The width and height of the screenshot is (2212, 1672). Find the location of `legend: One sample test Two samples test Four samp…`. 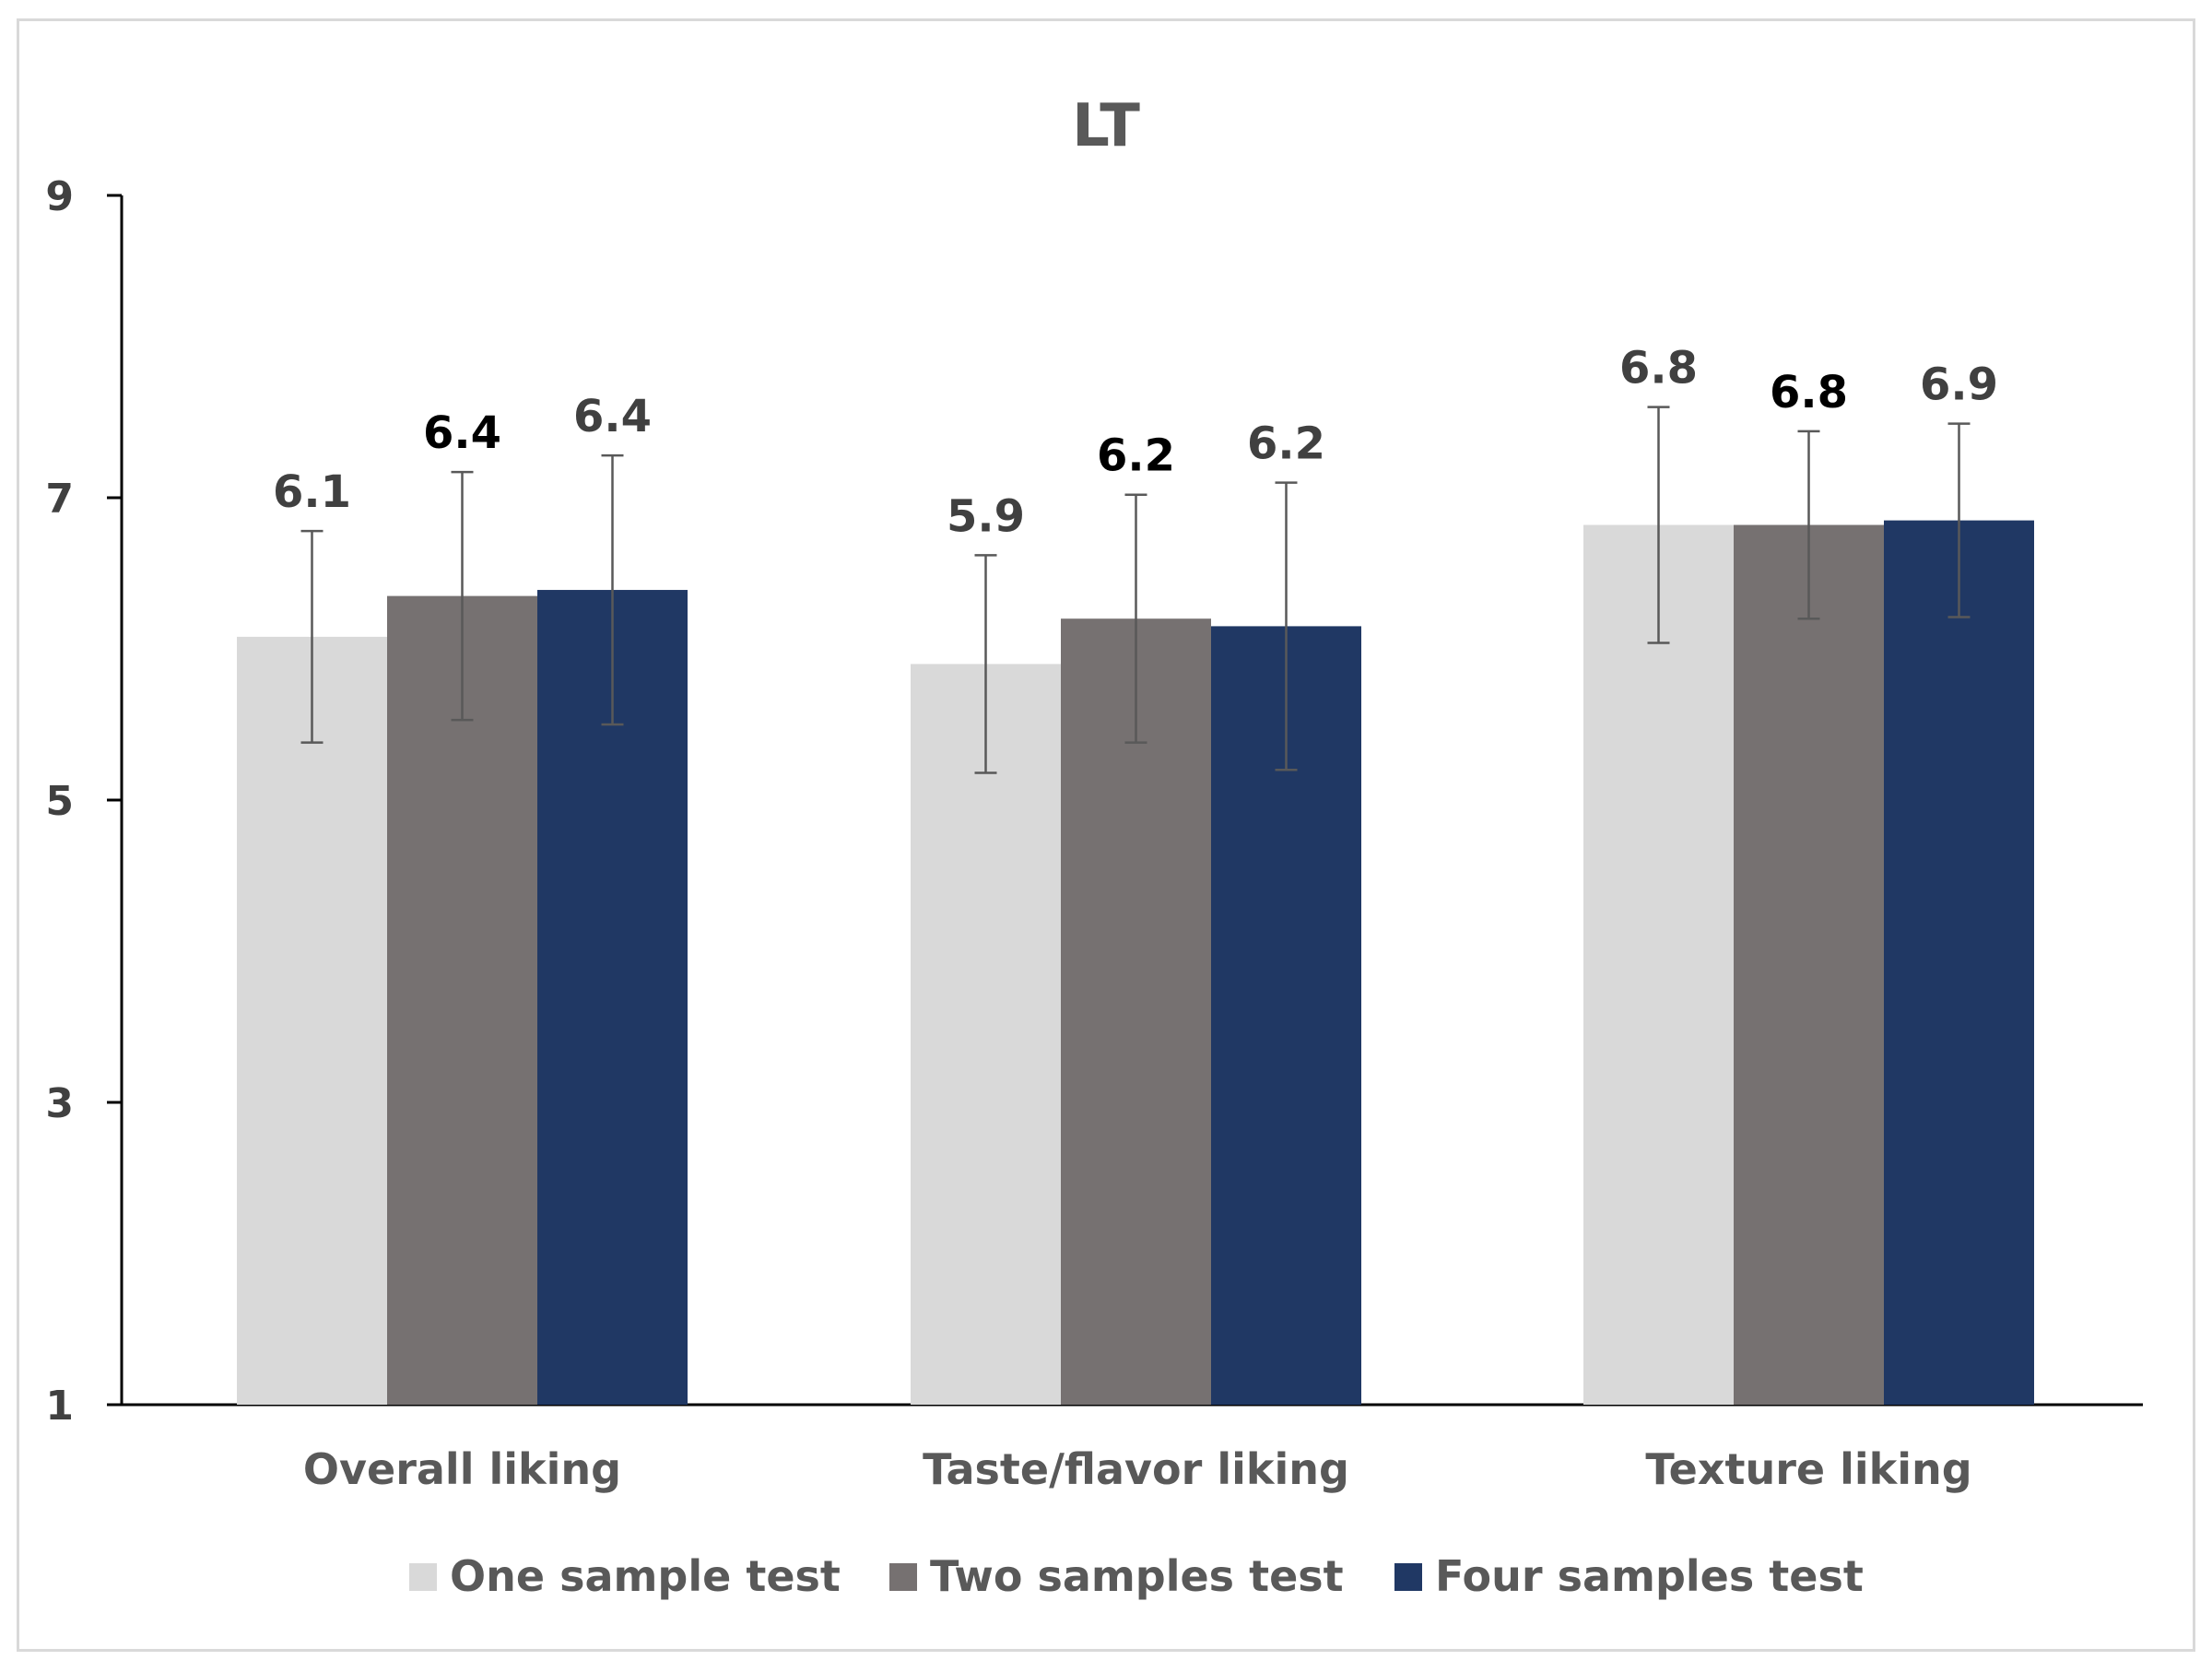

legend: One sample test Two samples test Four samp… is located at coordinates (1136, 1576).